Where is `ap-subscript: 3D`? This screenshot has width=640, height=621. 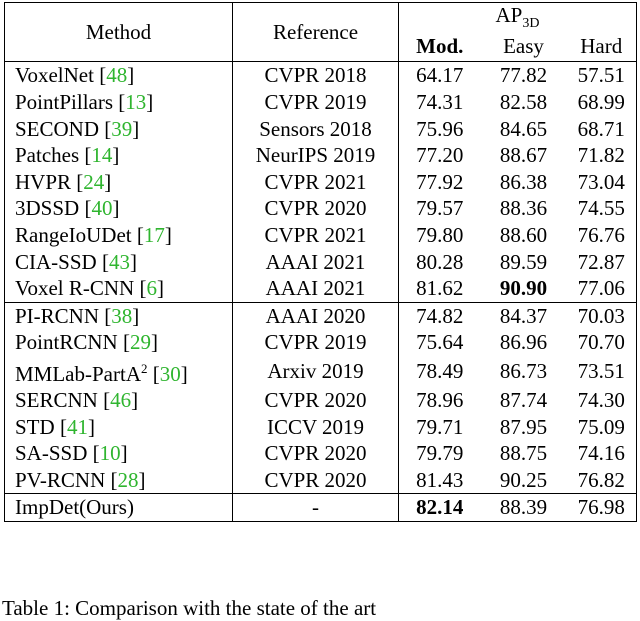
ap-subscript: 3D is located at coordinates (531, 24).